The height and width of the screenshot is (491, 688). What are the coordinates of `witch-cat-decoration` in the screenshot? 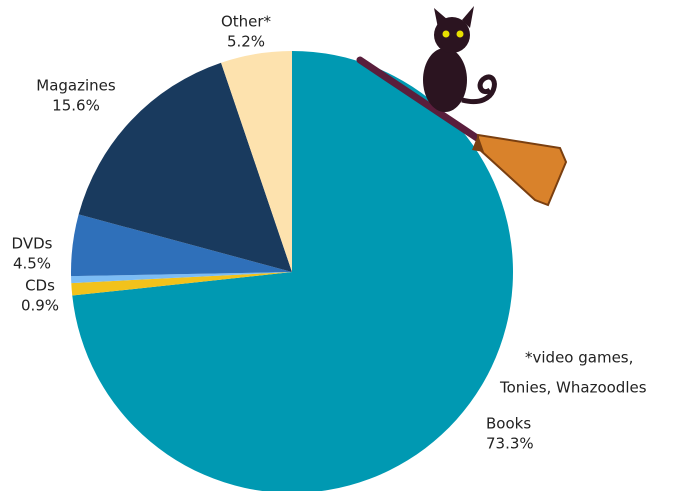 It's located at (462, 106).